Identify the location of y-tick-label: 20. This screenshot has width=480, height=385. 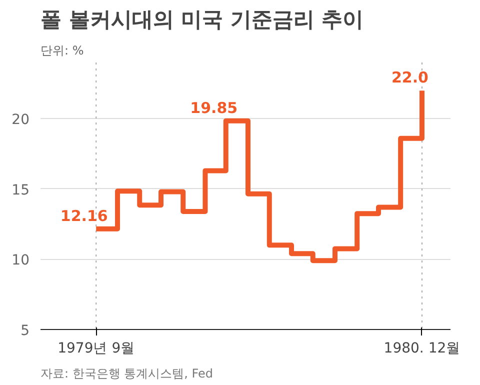
(21, 120).